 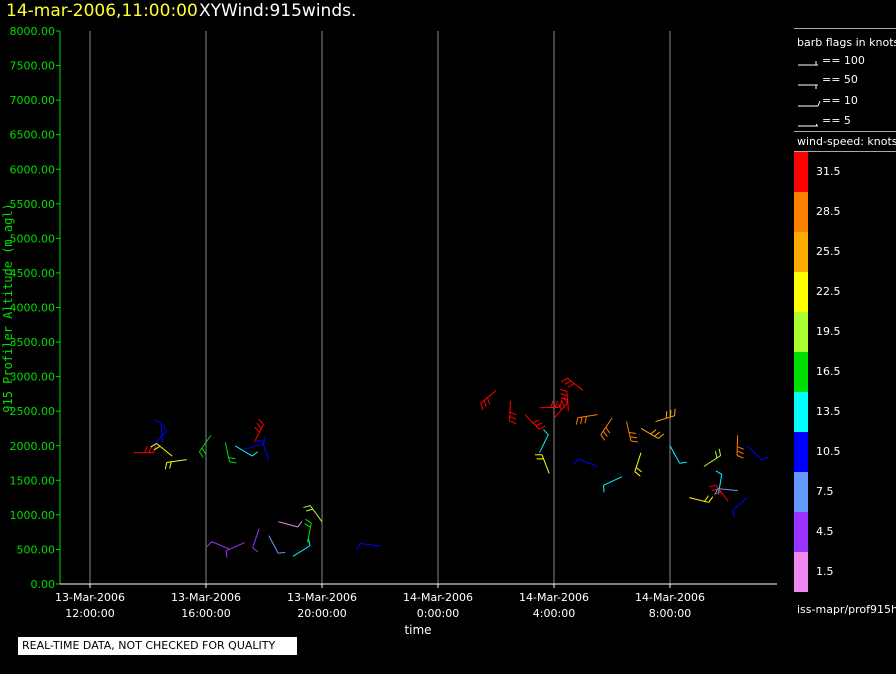 What do you see at coordinates (205, 613) in the screenshot?
I see `x-tick-time-1: 16:00:00` at bounding box center [205, 613].